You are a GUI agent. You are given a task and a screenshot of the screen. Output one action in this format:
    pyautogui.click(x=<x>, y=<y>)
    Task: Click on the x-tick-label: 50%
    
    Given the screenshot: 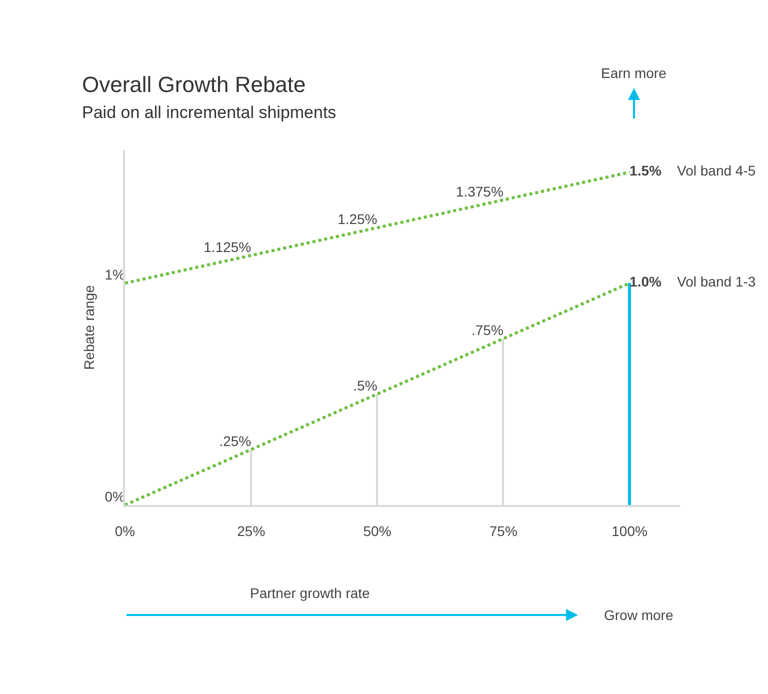 What is the action you would take?
    pyautogui.click(x=377, y=530)
    